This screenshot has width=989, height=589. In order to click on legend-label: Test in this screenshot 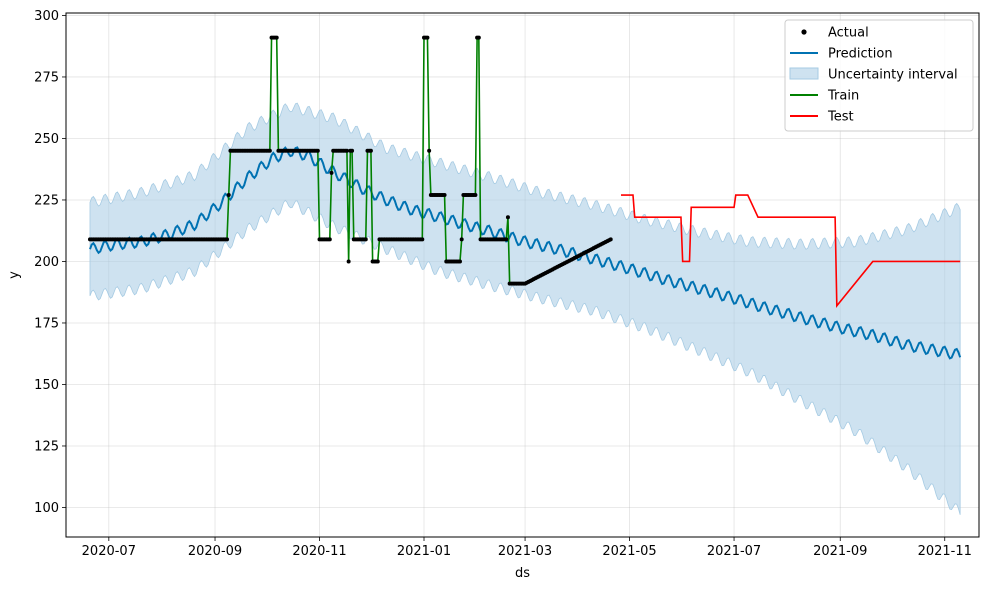, I will do `click(840, 117)`.